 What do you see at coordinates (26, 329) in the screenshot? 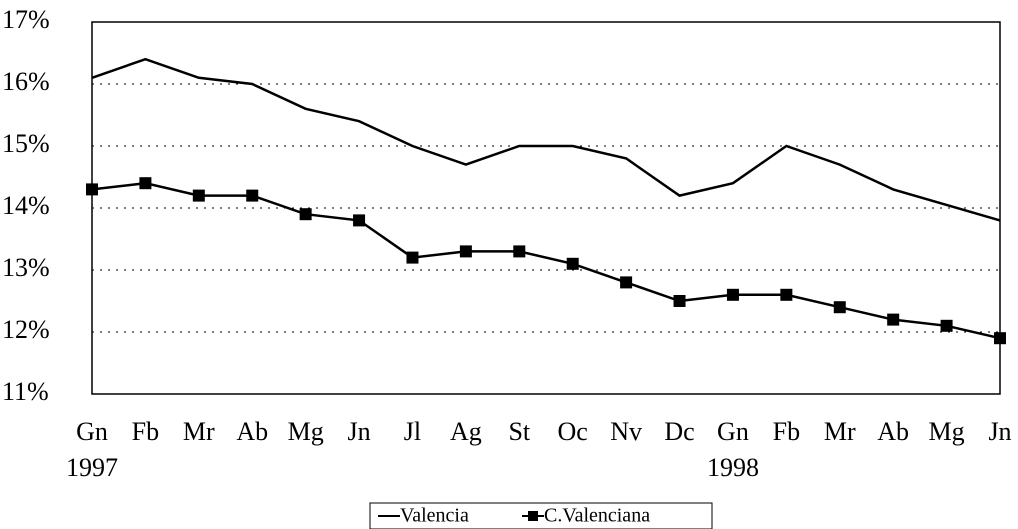
I see `y-tick-label: 12%` at bounding box center [26, 329].